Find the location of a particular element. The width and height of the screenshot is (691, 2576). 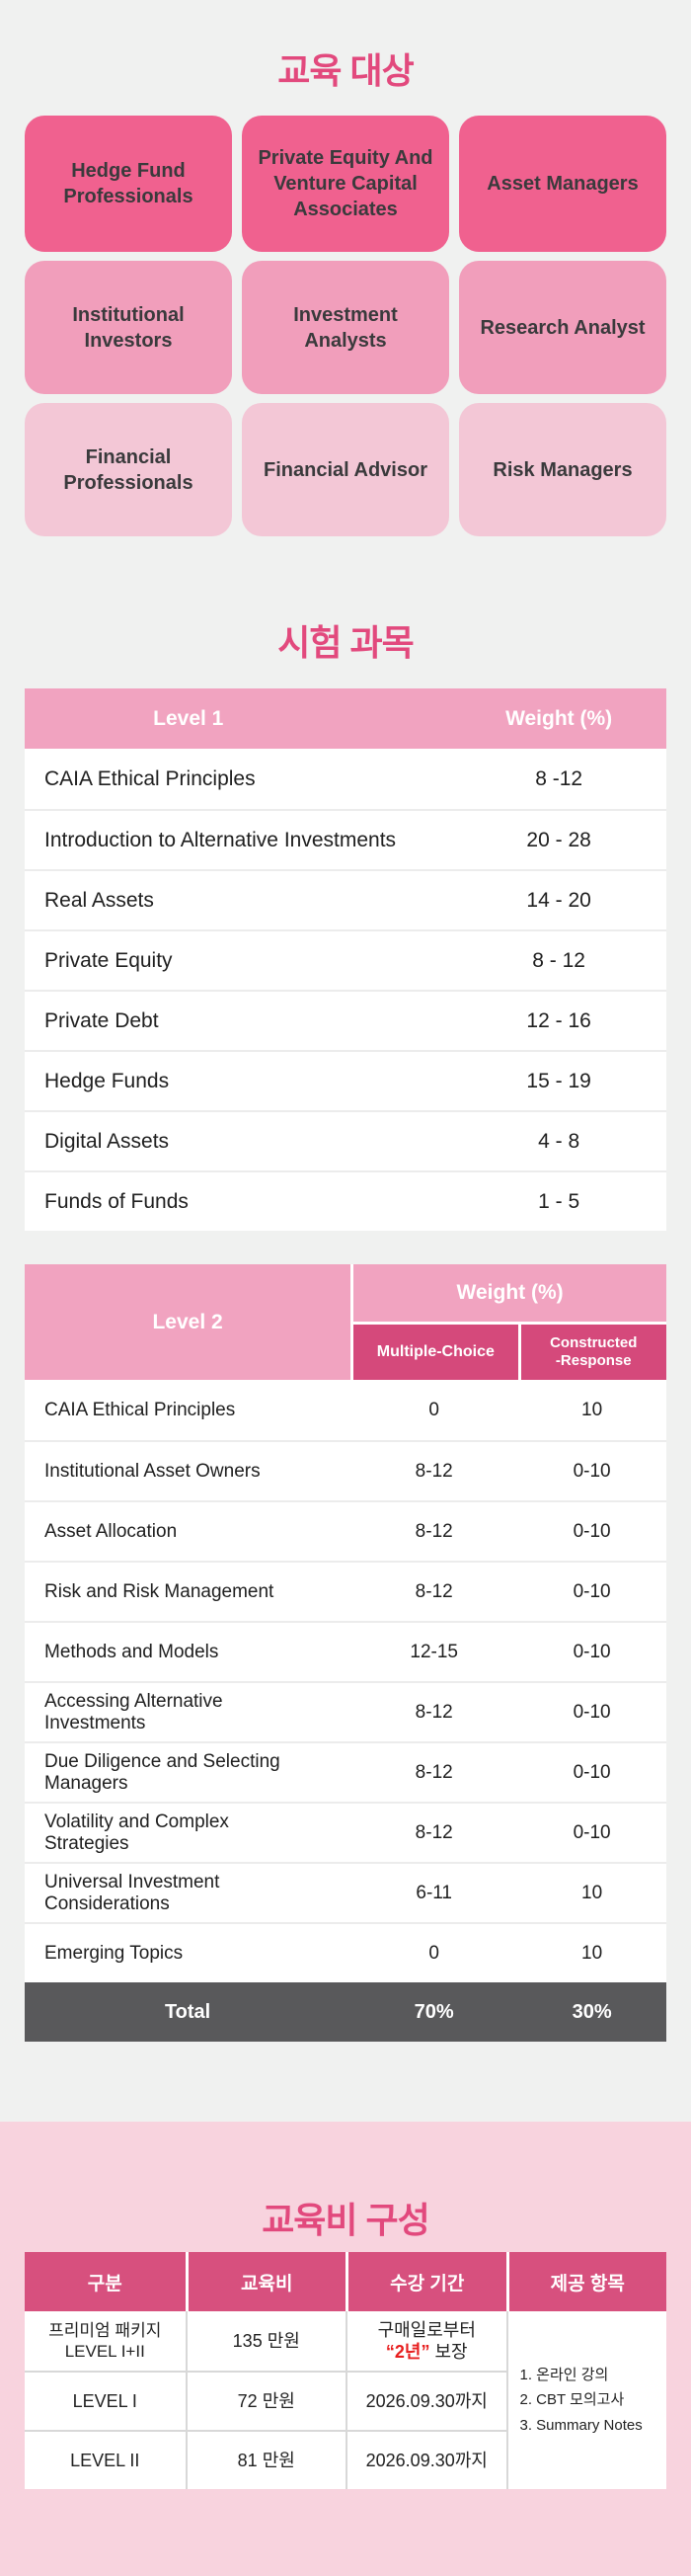

table-row: Emerging Topics 0 10 is located at coordinates (345, 1952).